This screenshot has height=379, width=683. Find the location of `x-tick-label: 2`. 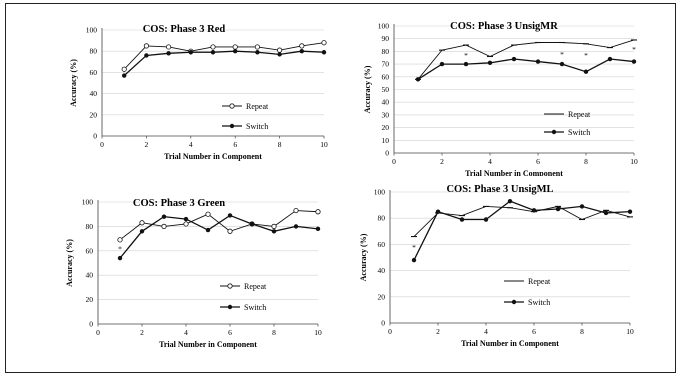

x-tick-label: 2 is located at coordinates (142, 332).